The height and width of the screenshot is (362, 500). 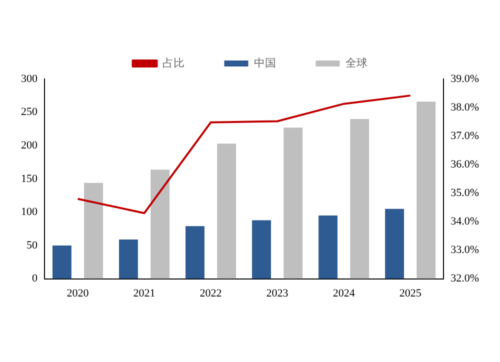 I want to click on x-tick-label: 2024, so click(x=344, y=293).